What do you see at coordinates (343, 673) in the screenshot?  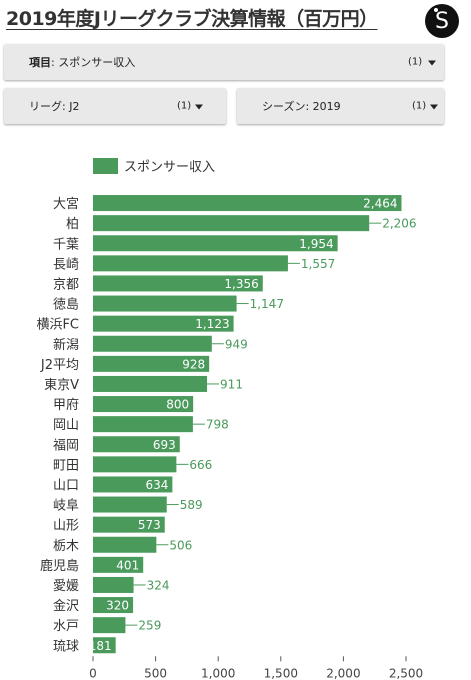 I see `x-tick-label: 2,000` at bounding box center [343, 673].